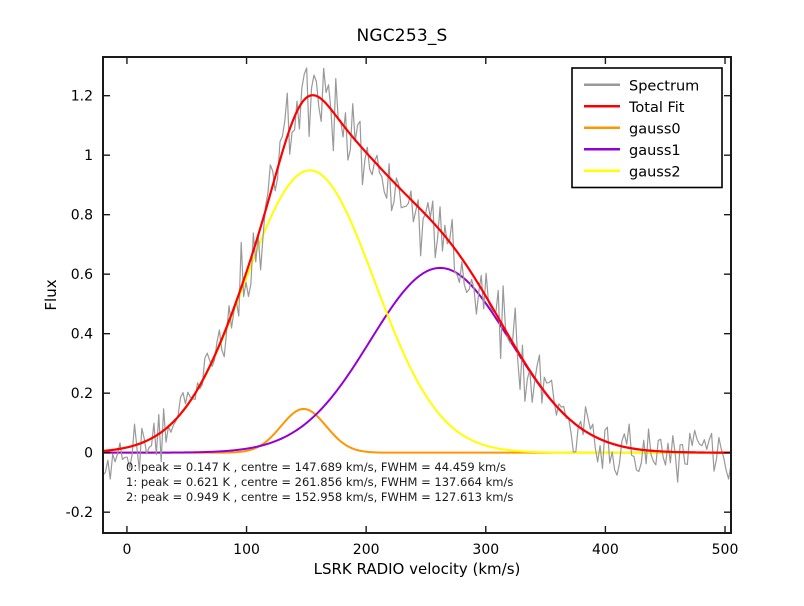 This screenshot has height=606, width=804. I want to click on x-axis-label: LSRK RADIO velocity (km/s), so click(417, 569).